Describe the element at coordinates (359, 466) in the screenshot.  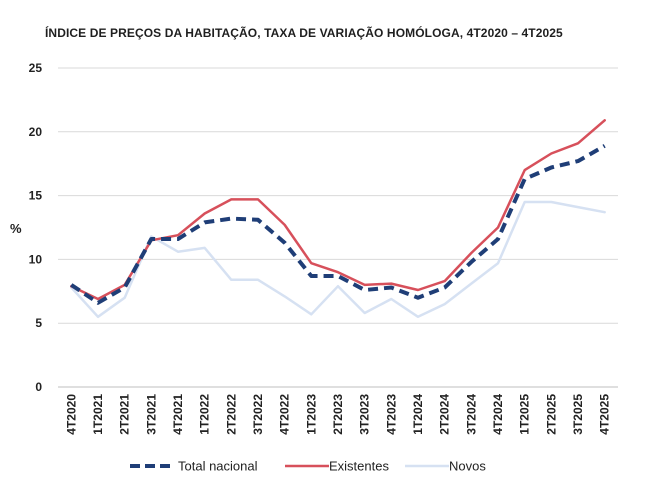
I see `legend-label: Existentes` at that location.